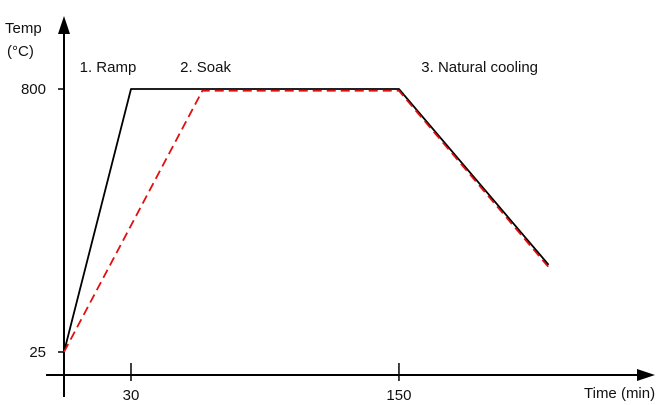  What do you see at coordinates (205, 67) in the screenshot?
I see `phase-label: 2. Soak` at bounding box center [205, 67].